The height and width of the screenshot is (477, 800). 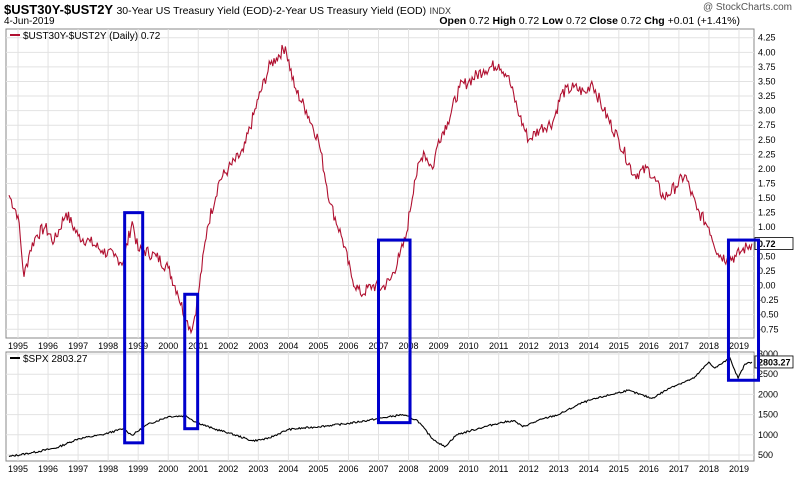 I want to click on spx-x-tick-label: 2001, so click(x=198, y=469).